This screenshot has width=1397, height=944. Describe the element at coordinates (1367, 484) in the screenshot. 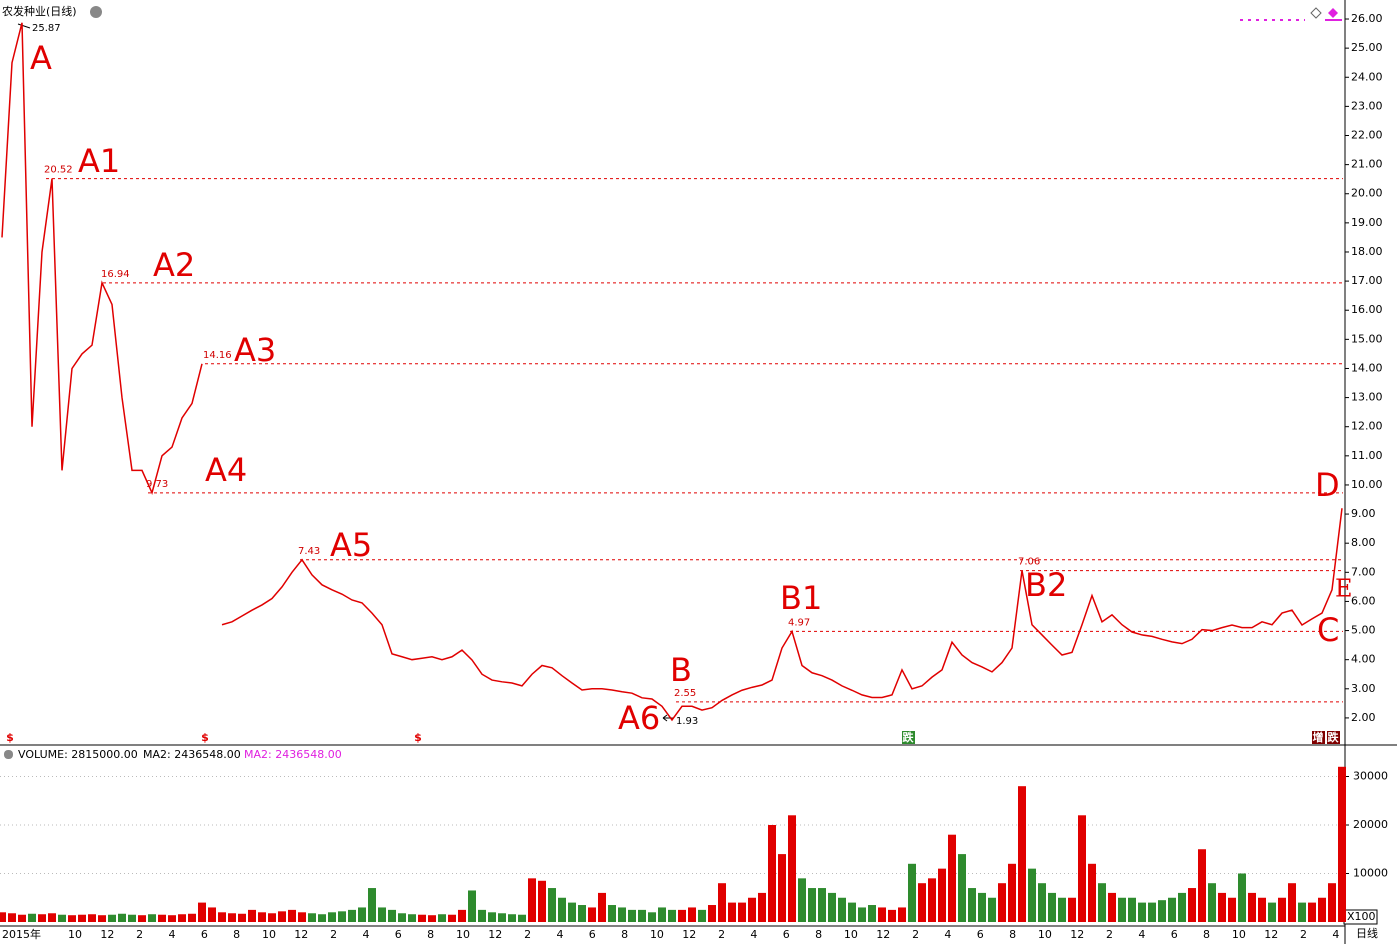

I see `y-tick-label: 10.00` at that location.